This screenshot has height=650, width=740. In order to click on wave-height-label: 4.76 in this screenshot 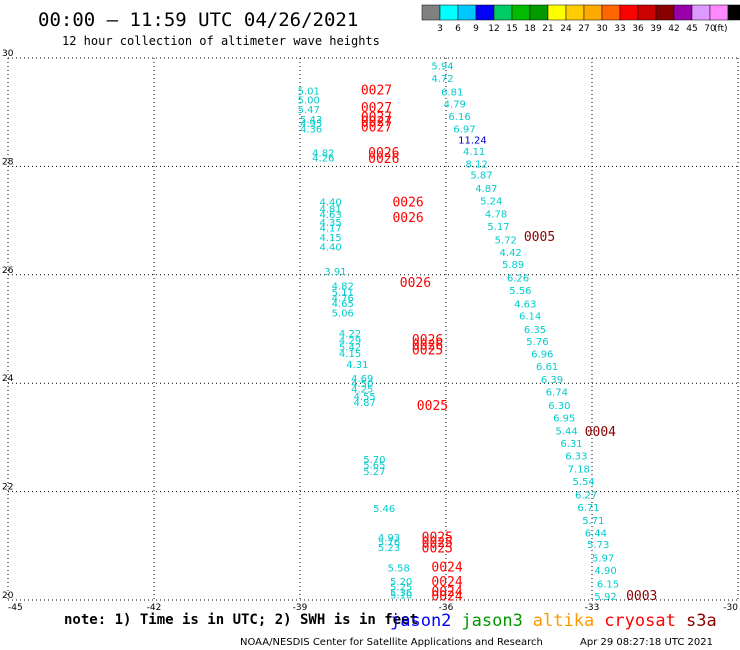, I will do `click(343, 299)`.